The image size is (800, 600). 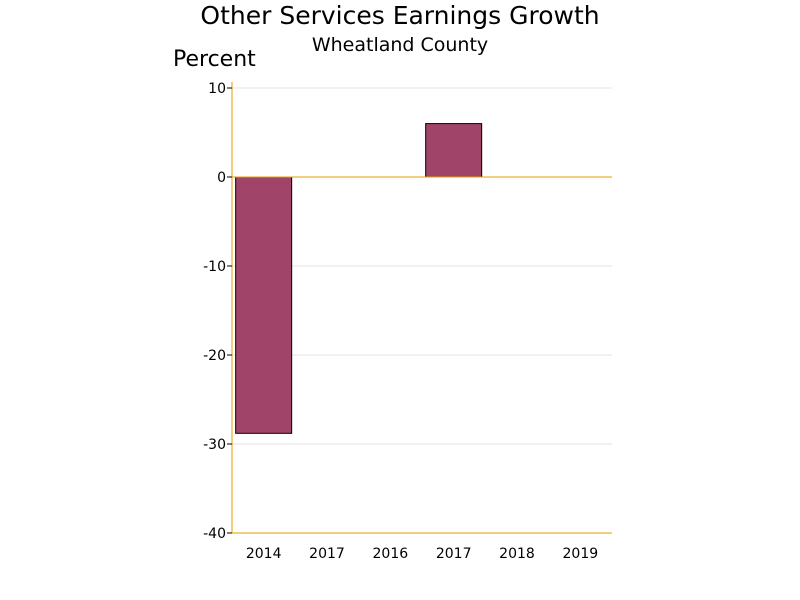 I want to click on x-tick-label: 2016, so click(x=391, y=554).